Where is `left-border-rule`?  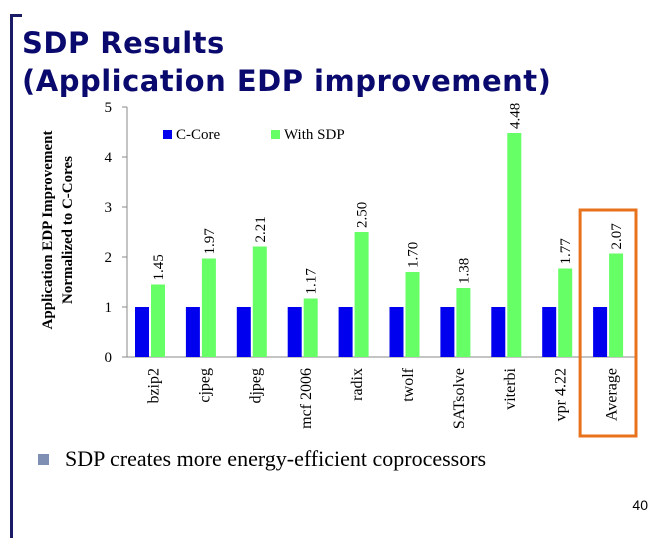 left-border-rule is located at coordinates (11, 276).